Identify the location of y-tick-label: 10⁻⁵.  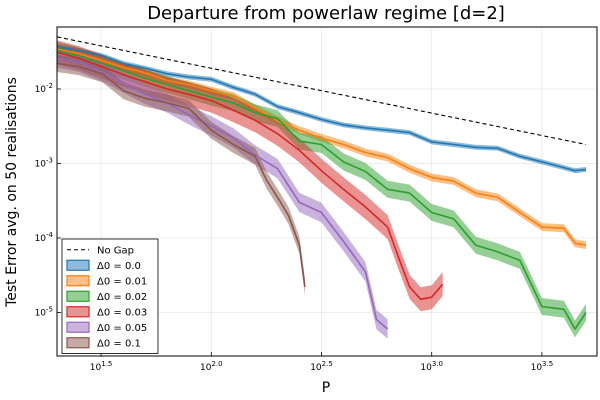
(44, 311).